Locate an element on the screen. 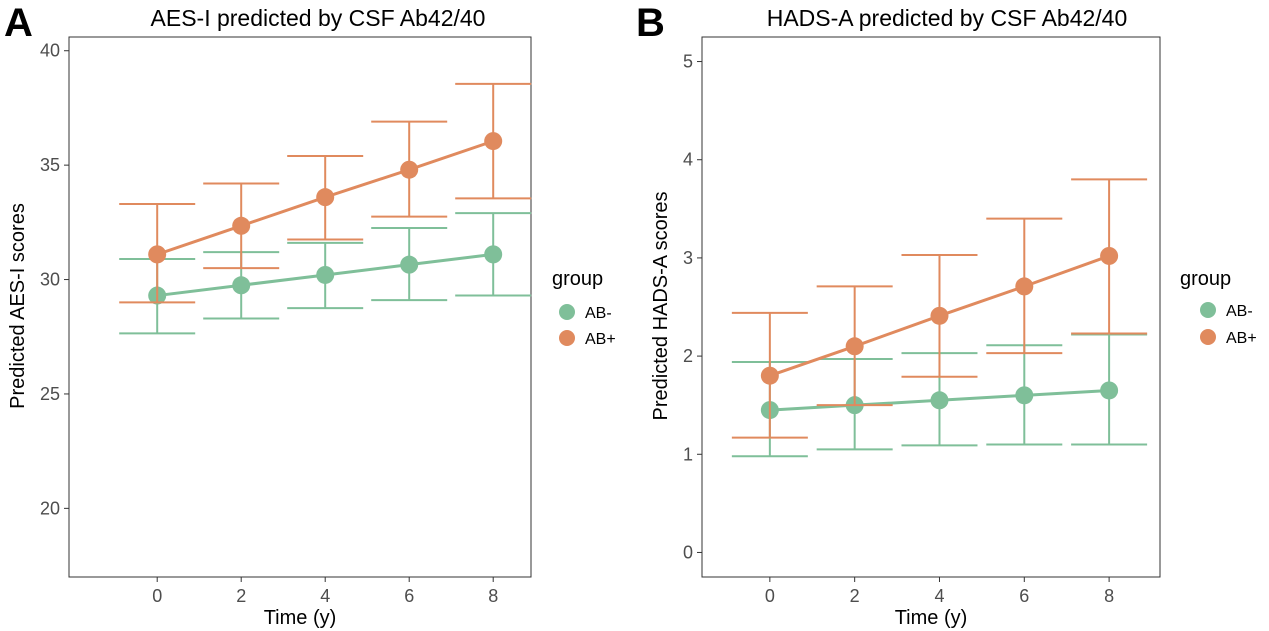 This screenshot has height=631, width=1269. panel-b-letter: B is located at coordinates (650, 23).